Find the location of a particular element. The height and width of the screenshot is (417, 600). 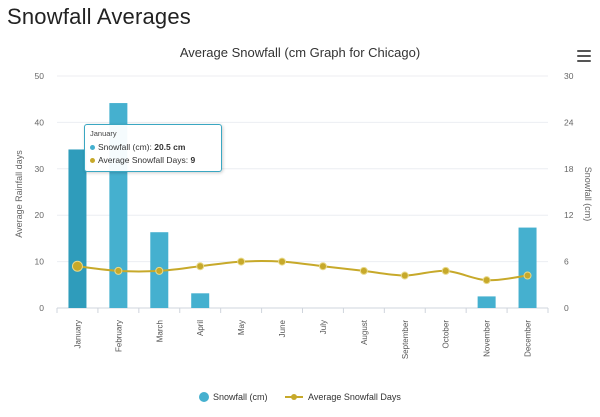

chart-title: Average Snowfall (cm Graph for Chicago) is located at coordinates (300, 52).